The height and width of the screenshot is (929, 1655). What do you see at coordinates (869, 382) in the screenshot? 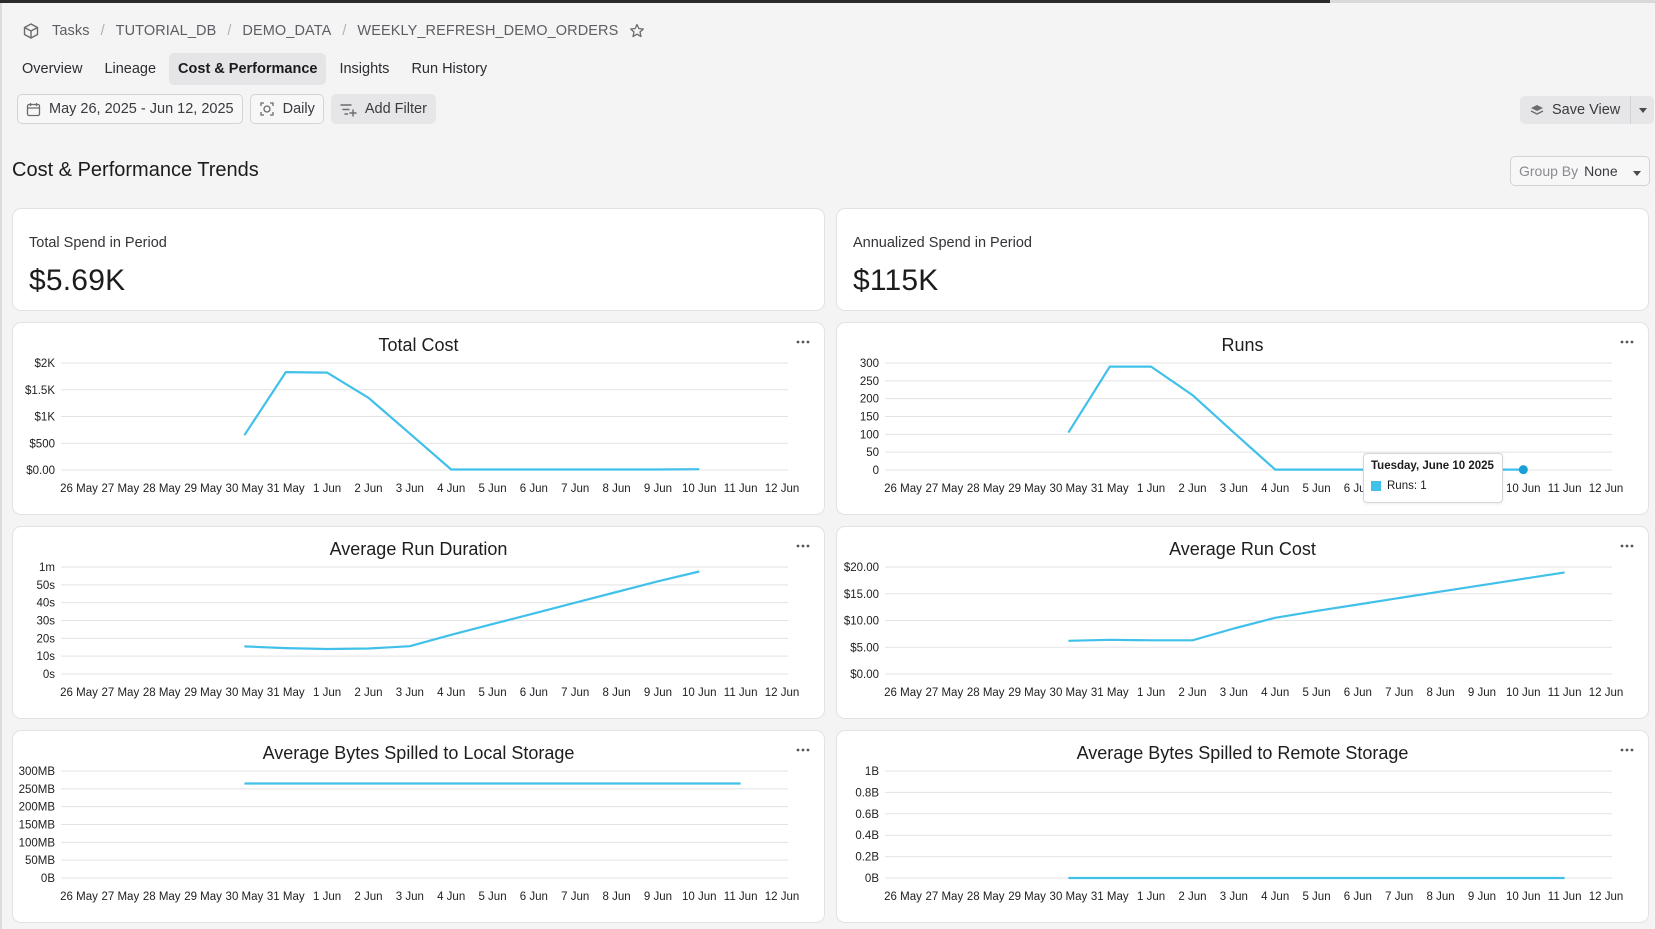
I see `y-tick-label: 250` at bounding box center [869, 382].